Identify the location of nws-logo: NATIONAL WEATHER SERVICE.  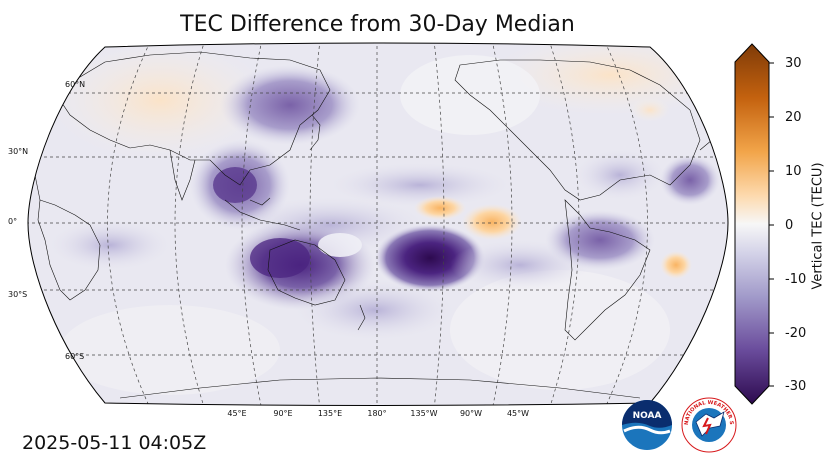
(708, 424).